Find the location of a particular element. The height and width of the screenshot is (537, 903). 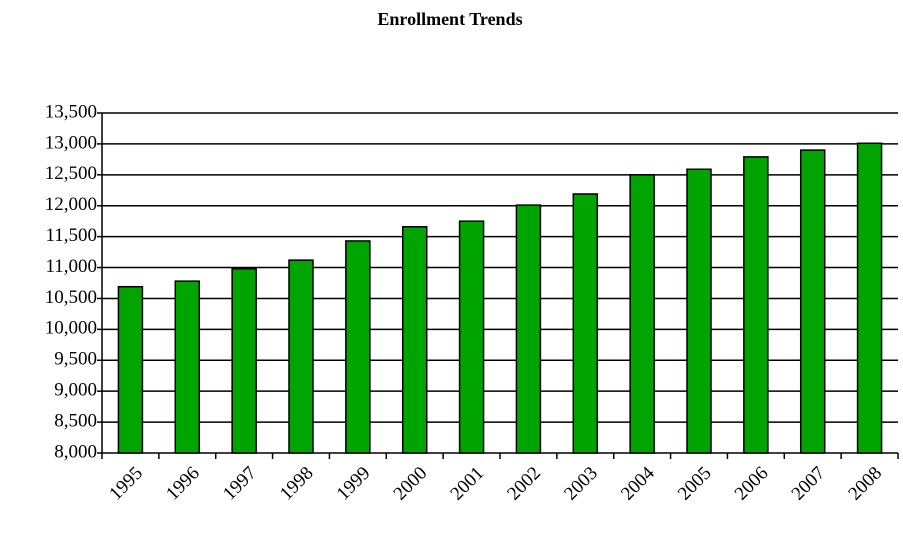

y-tick-label: 11,000 is located at coordinates (71, 266).